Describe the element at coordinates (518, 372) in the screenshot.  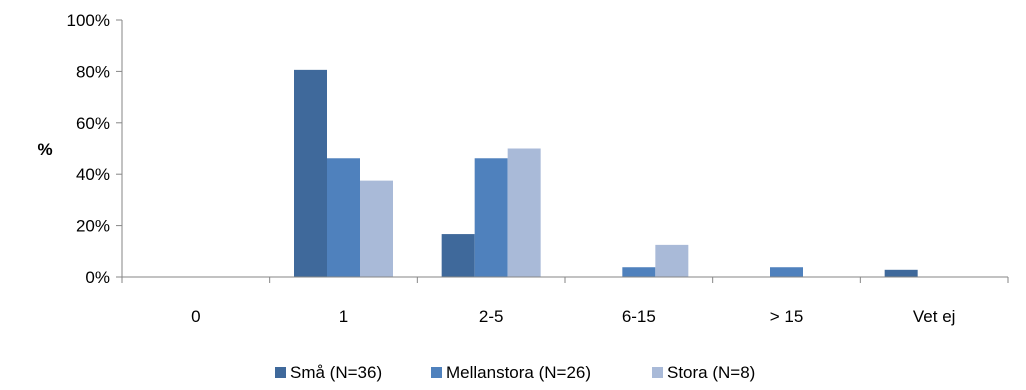
I see `legend-label-2: Mellanstora (N=26)` at that location.